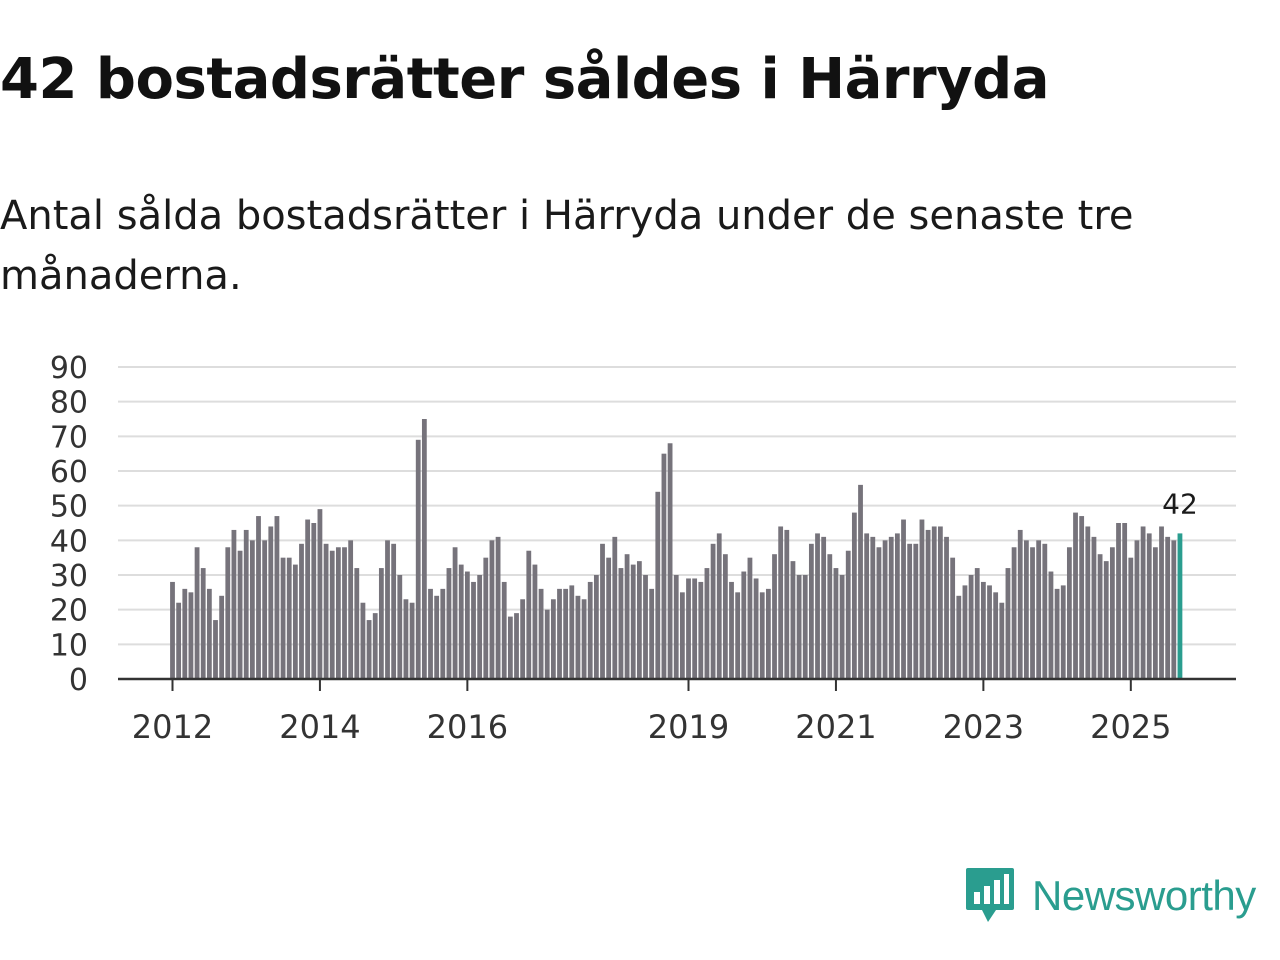  Describe the element at coordinates (1180, 503) in the screenshot. I see `highlight-value-label: 42` at that location.